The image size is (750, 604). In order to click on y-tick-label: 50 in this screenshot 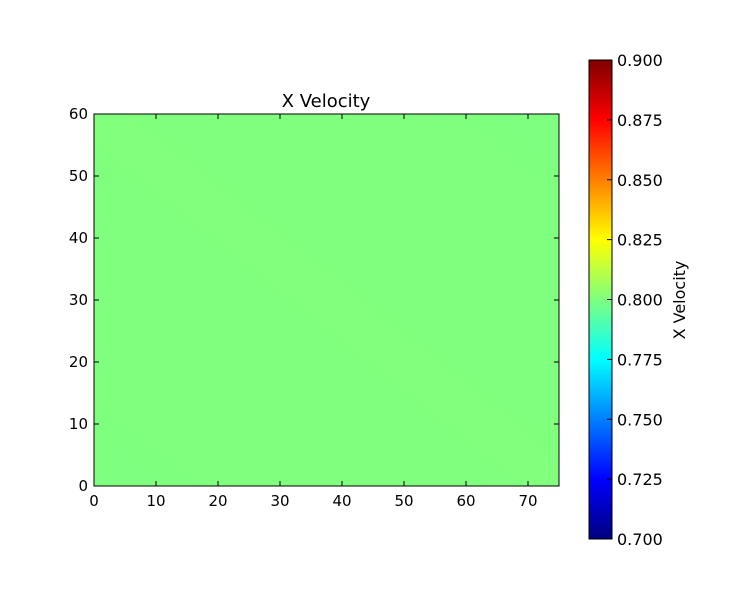, I will do `click(78, 176)`.